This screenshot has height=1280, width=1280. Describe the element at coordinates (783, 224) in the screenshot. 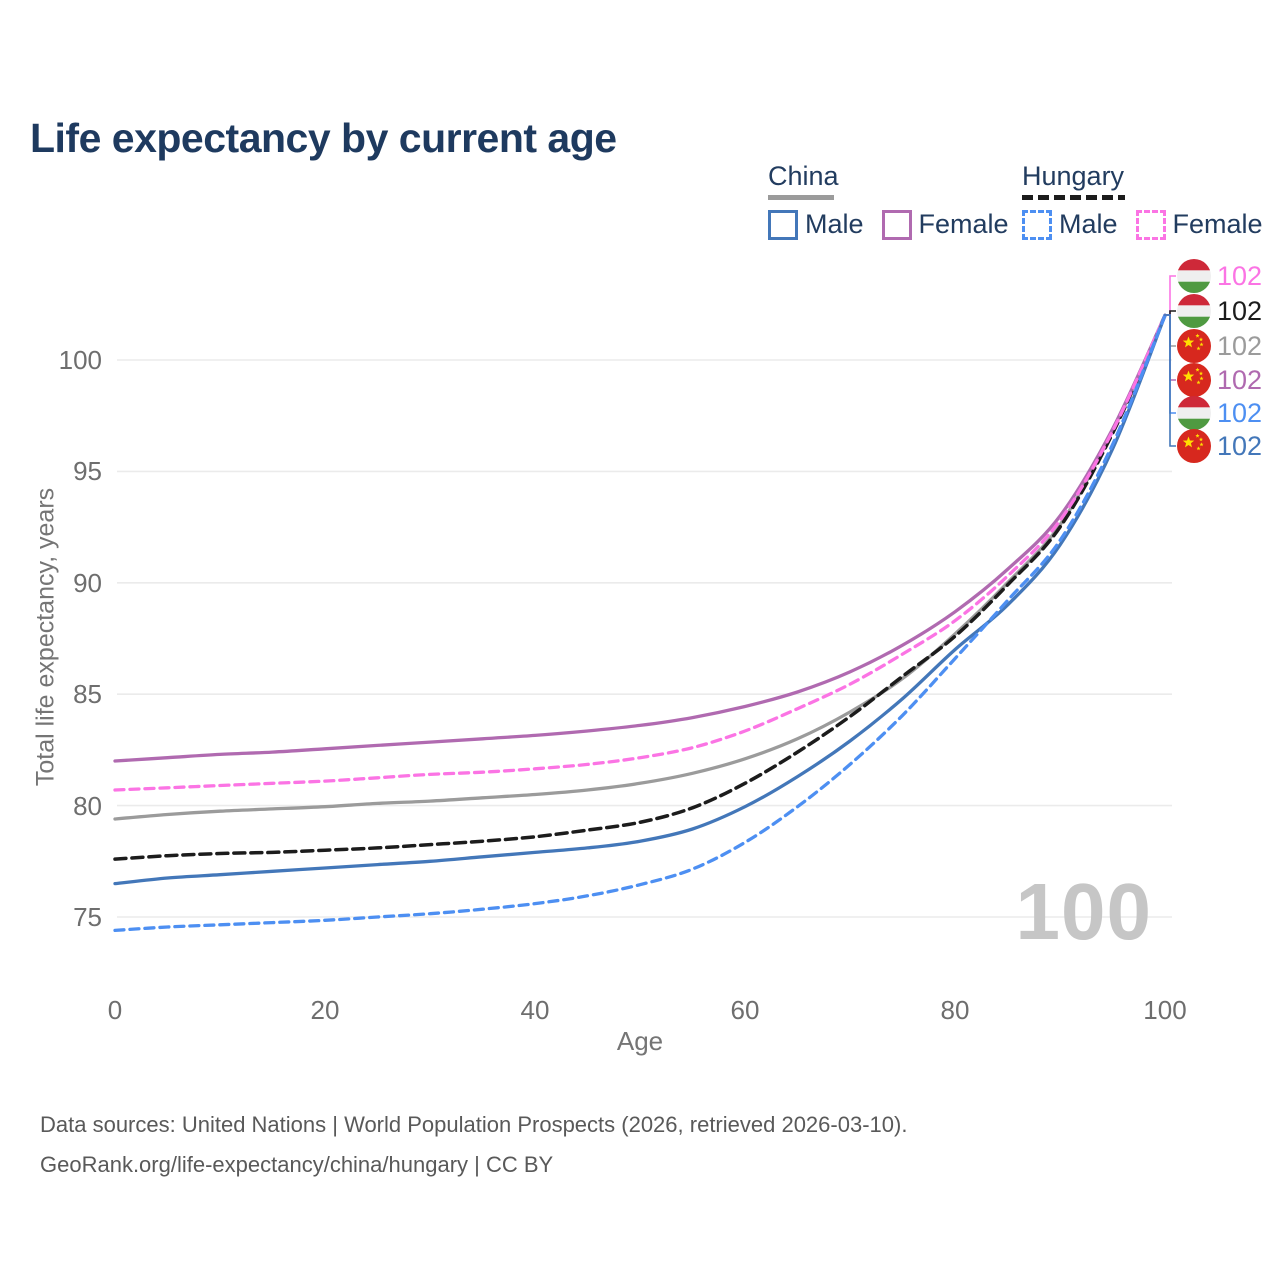

I see `china-male-swatch-icon` at that location.